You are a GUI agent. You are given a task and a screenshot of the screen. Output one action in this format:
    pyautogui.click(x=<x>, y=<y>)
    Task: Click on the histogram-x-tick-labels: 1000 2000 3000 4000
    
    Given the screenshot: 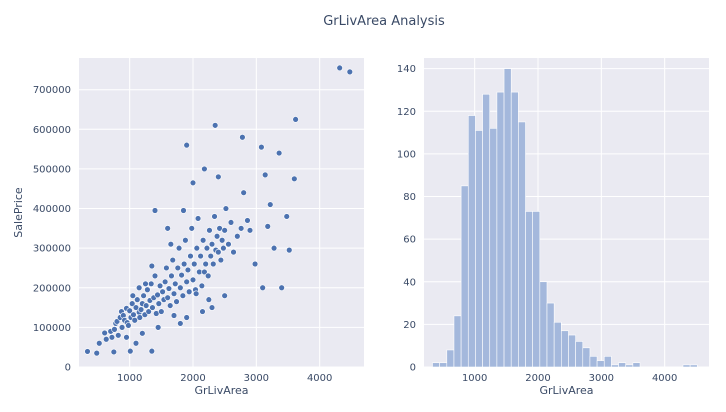 What is the action you would take?
    pyautogui.click(x=569, y=378)
    